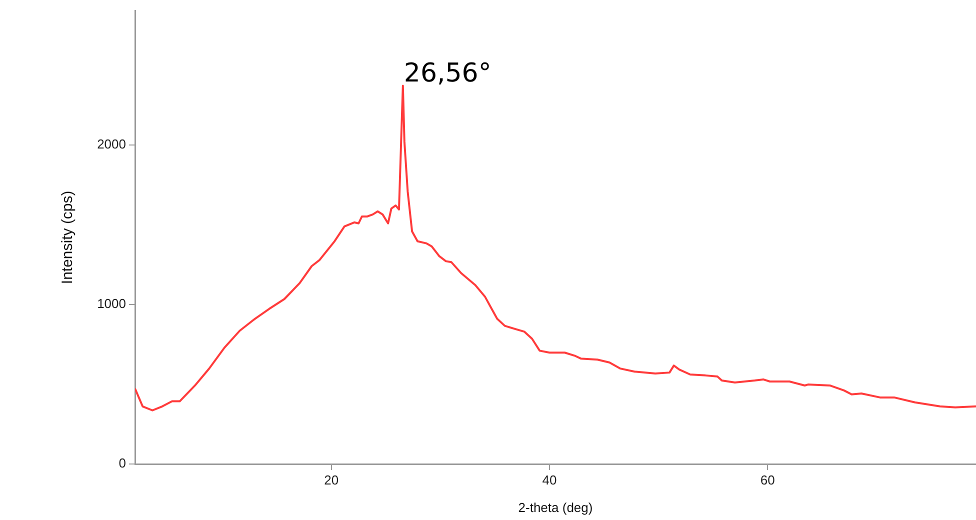 Image resolution: width=976 pixels, height=520 pixels. I want to click on annotation: 26,56°, so click(448, 73).